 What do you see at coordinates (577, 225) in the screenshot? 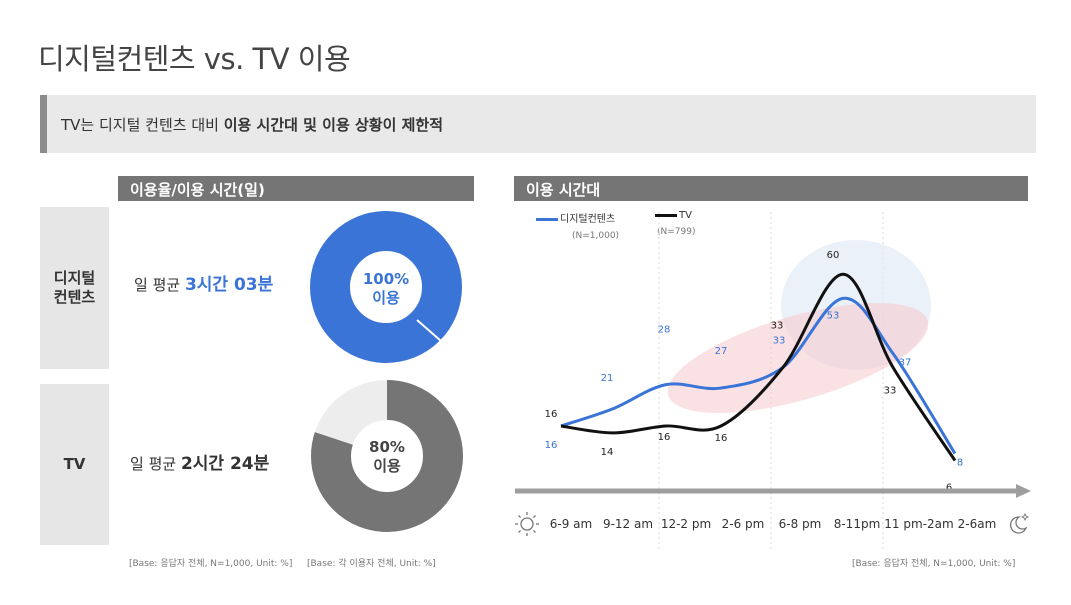
I see `legend-digital: 디지털컨텐츠 (N=1,000)` at bounding box center [577, 225].